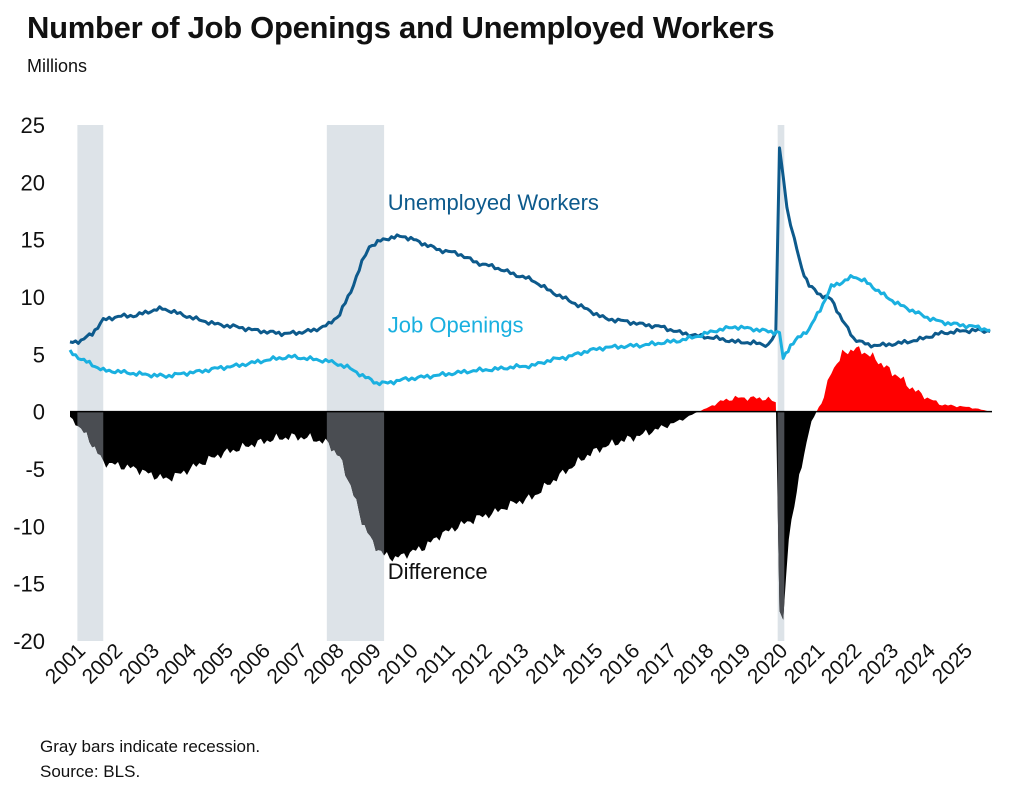  I want to click on x-tick-label: 2007, so click(287, 663).